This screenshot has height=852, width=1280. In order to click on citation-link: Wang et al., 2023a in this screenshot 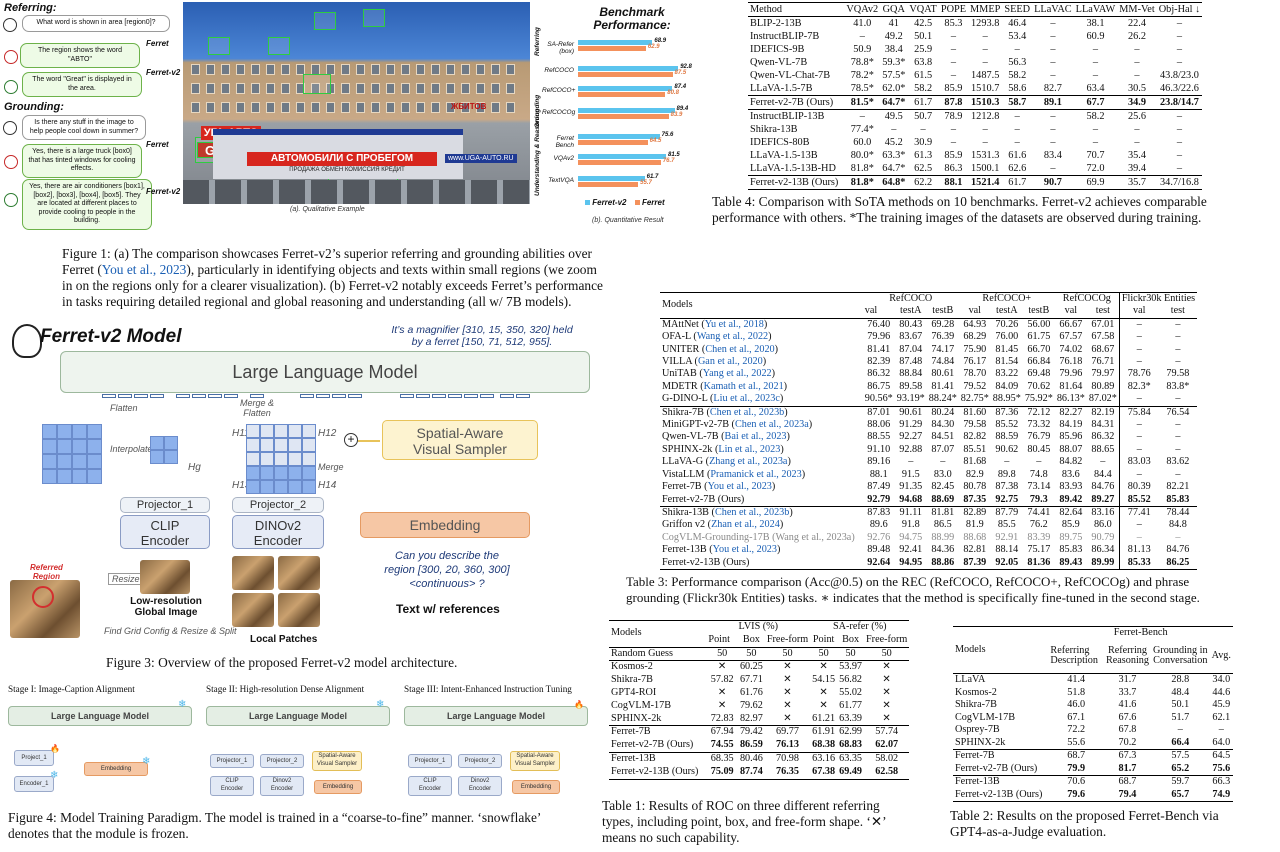, I will do `click(813, 537)`.